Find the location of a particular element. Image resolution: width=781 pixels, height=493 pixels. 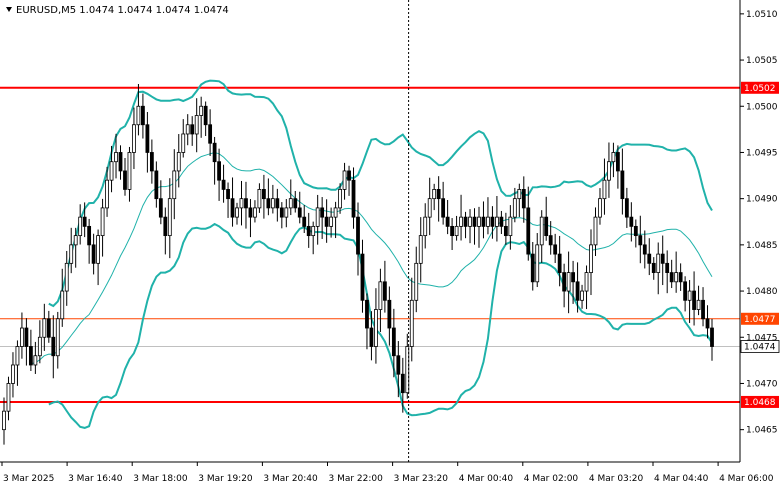

x-tick-label: 4 Mar 00:40 is located at coordinates (486, 479).